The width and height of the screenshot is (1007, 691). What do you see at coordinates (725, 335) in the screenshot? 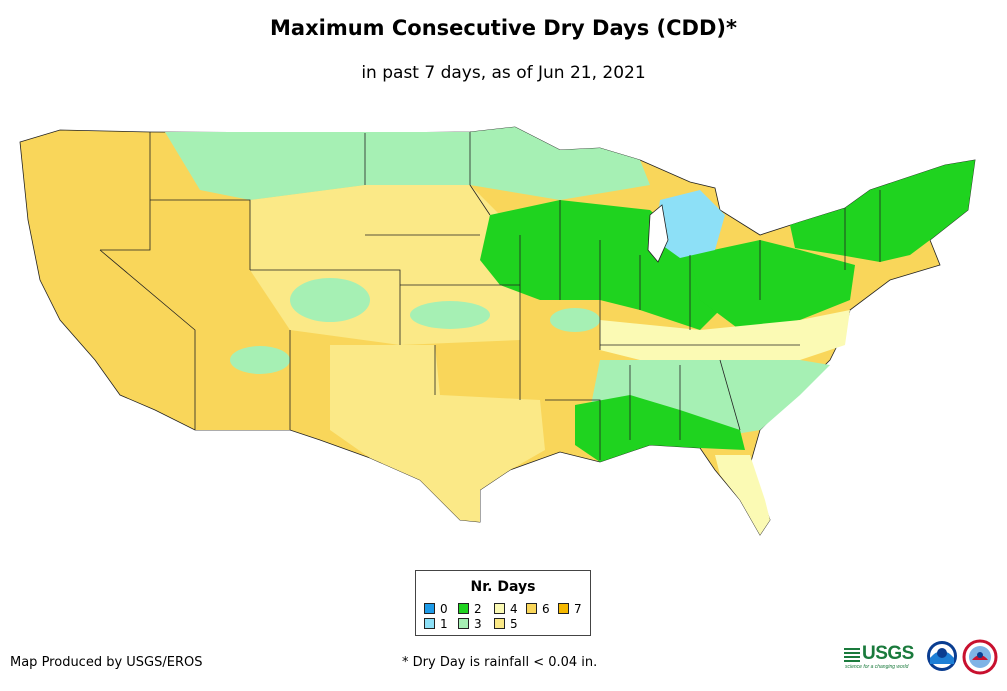
I see `region-mid-atlantic` at bounding box center [725, 335].